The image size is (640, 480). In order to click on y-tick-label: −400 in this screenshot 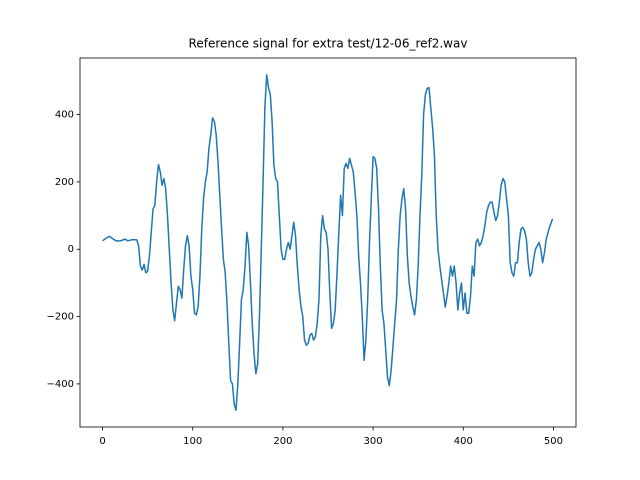, I will do `click(60, 384)`.